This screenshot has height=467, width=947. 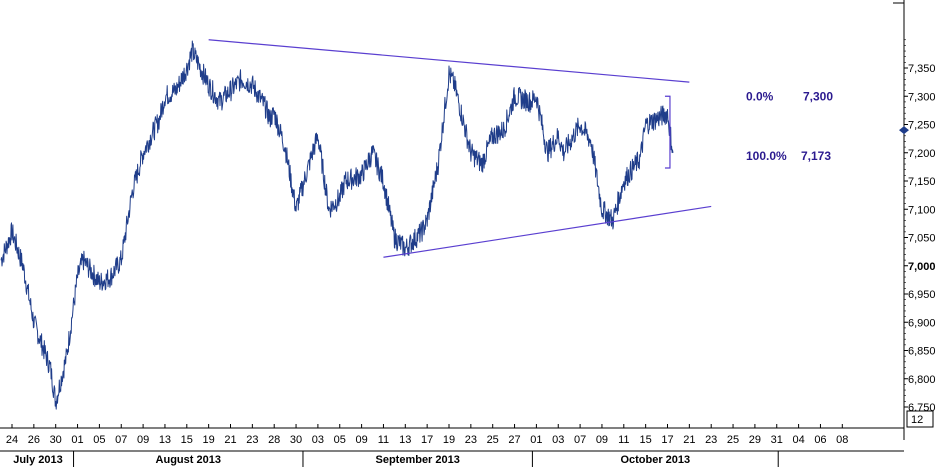 I want to click on y-tick-label: 7,300, so click(x=922, y=97).